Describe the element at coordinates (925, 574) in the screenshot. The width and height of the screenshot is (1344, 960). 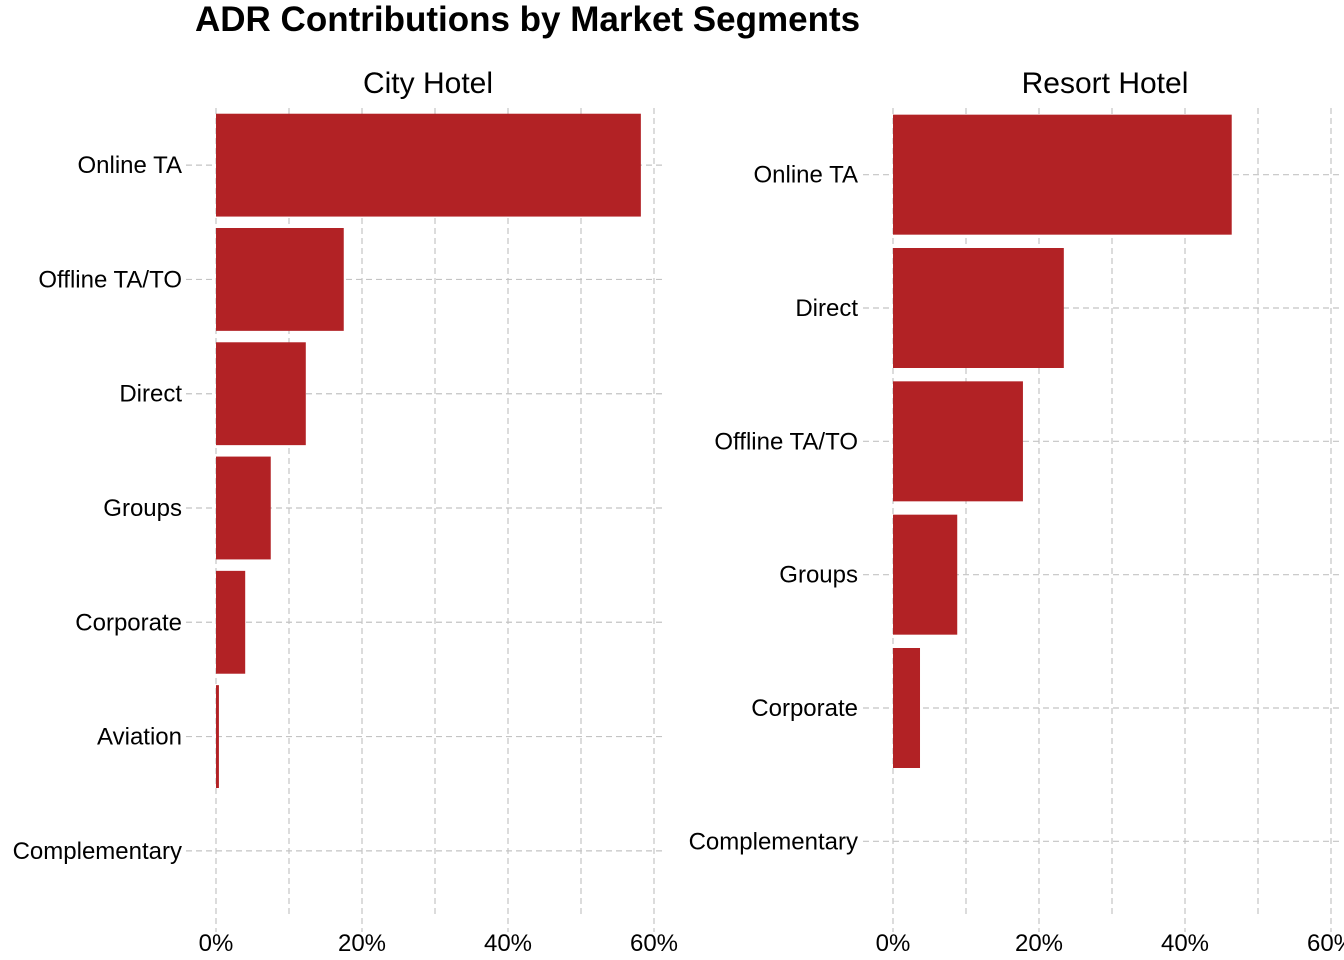
I see `bar-resort-hotel-groups` at that location.